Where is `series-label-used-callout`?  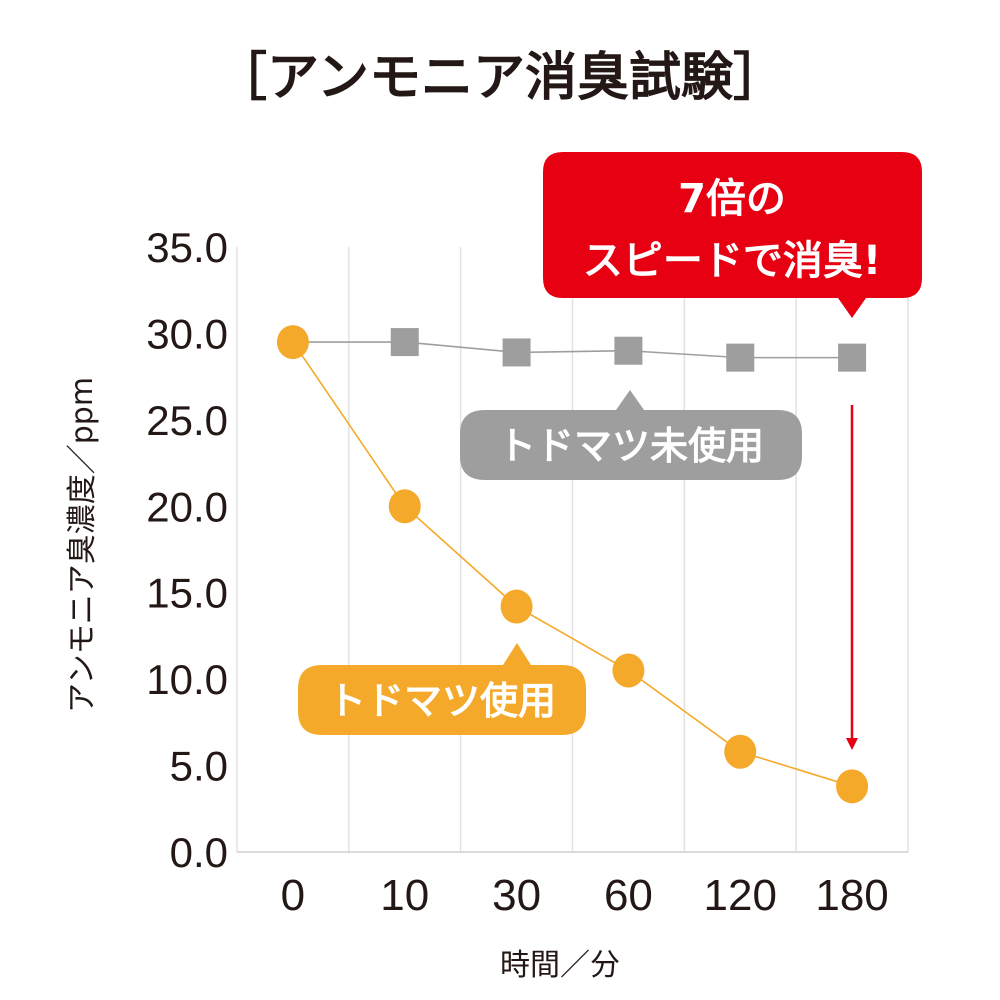 series-label-used-callout is located at coordinates (442, 689).